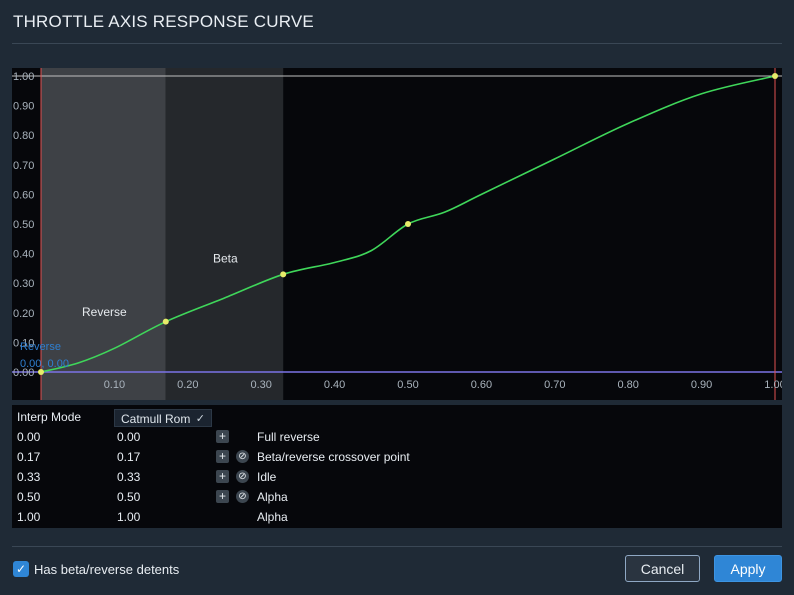 The height and width of the screenshot is (595, 794). I want to click on input-value: 1.00, so click(29, 517).